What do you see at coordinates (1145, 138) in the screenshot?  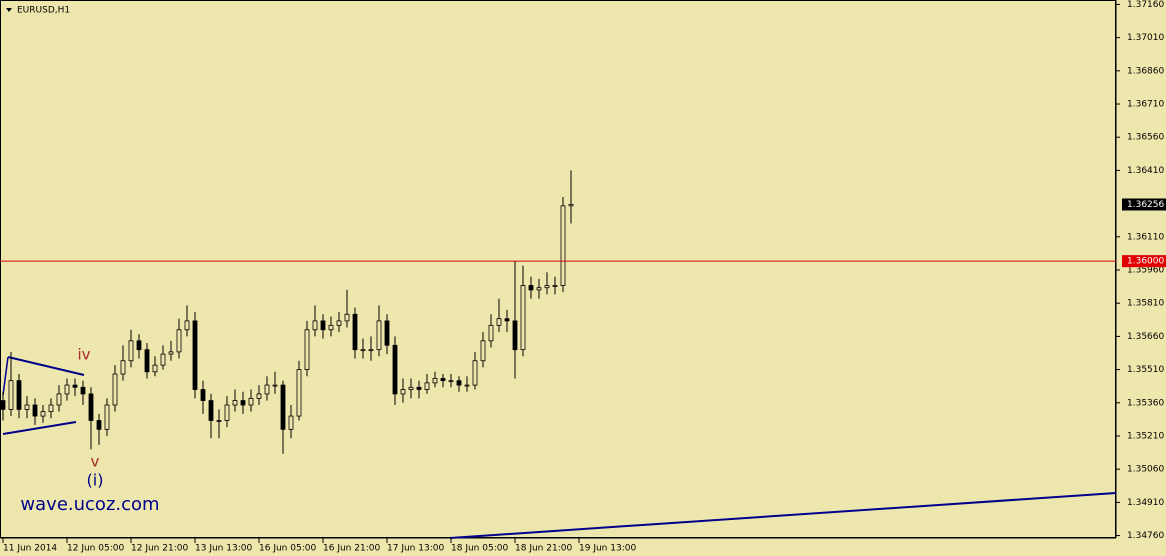 I see `y-tick-label: 1.36560` at bounding box center [1145, 138].